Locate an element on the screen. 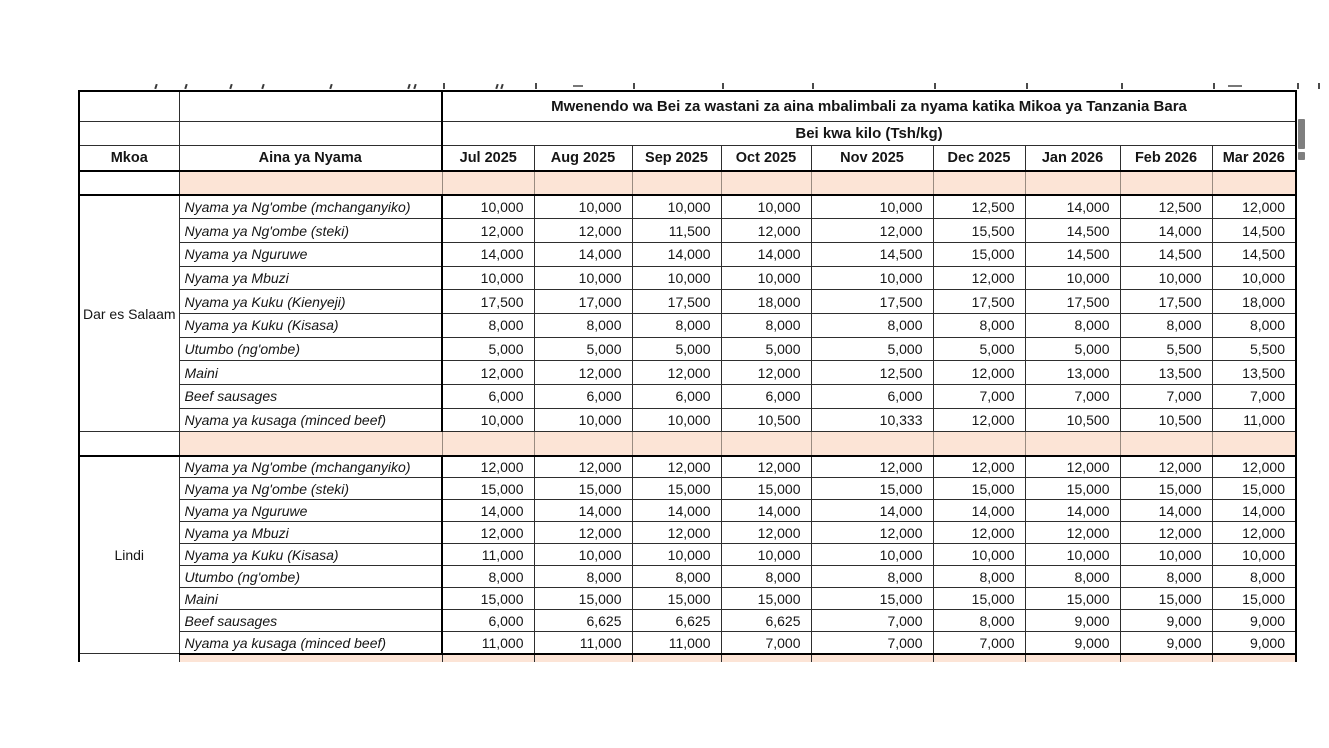 Image resolution: width=1329 pixels, height=748 pixels. price-cell: 11,500 is located at coordinates (676, 230).